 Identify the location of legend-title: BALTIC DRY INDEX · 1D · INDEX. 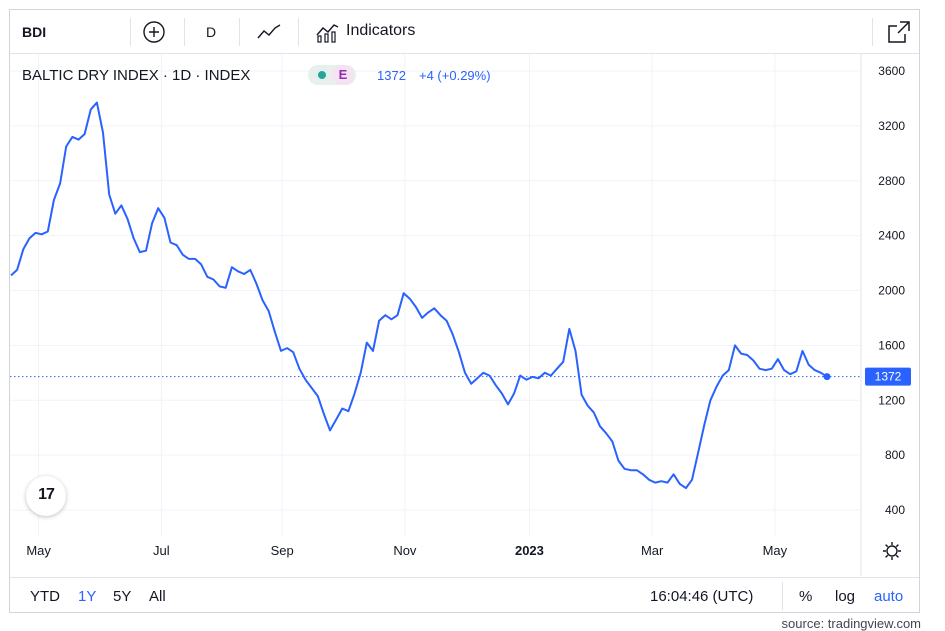
(136, 75).